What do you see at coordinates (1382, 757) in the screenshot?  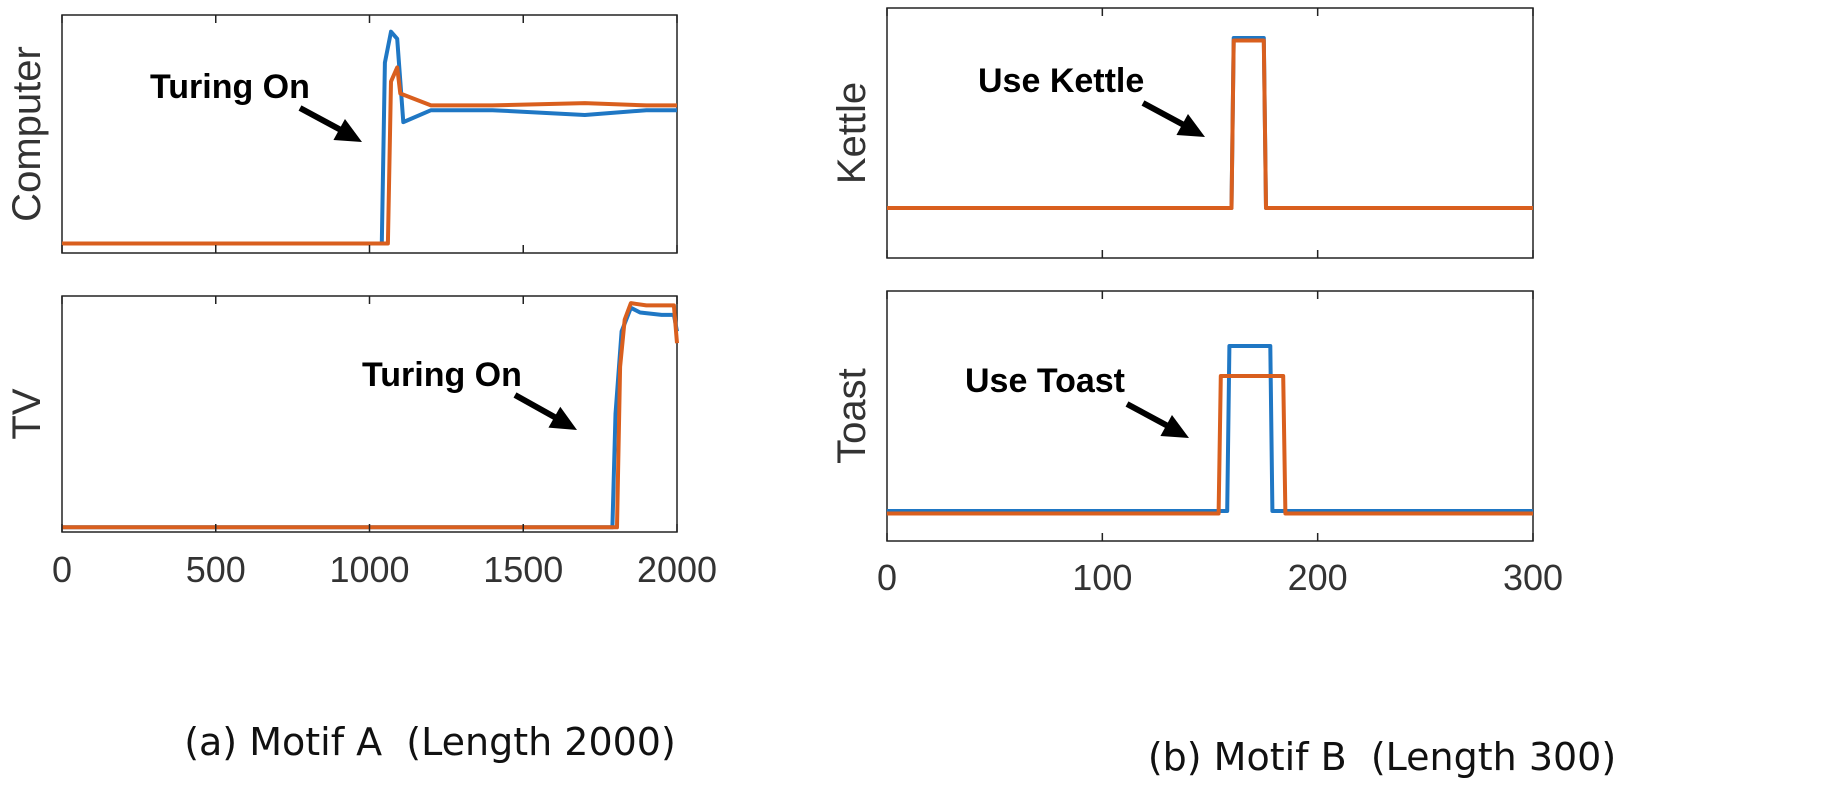 I see `caption-right: (b) Motif B (Length 300)` at bounding box center [1382, 757].